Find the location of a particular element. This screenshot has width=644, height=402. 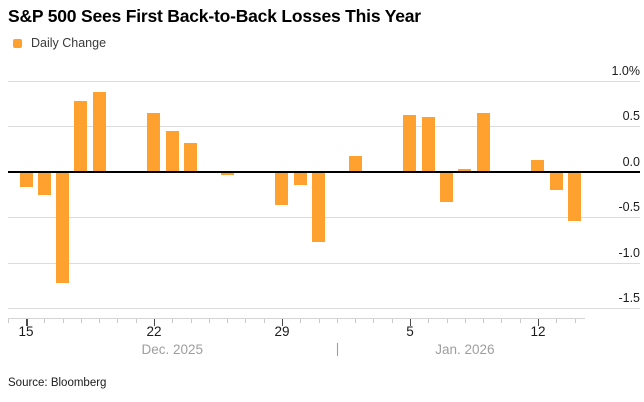

zero-line is located at coordinates (324, 171).